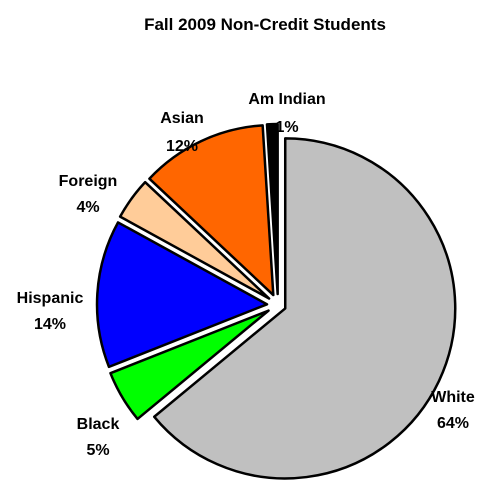  Describe the element at coordinates (182, 132) in the screenshot. I see `slice-label-asian: Asian 12%` at that location.